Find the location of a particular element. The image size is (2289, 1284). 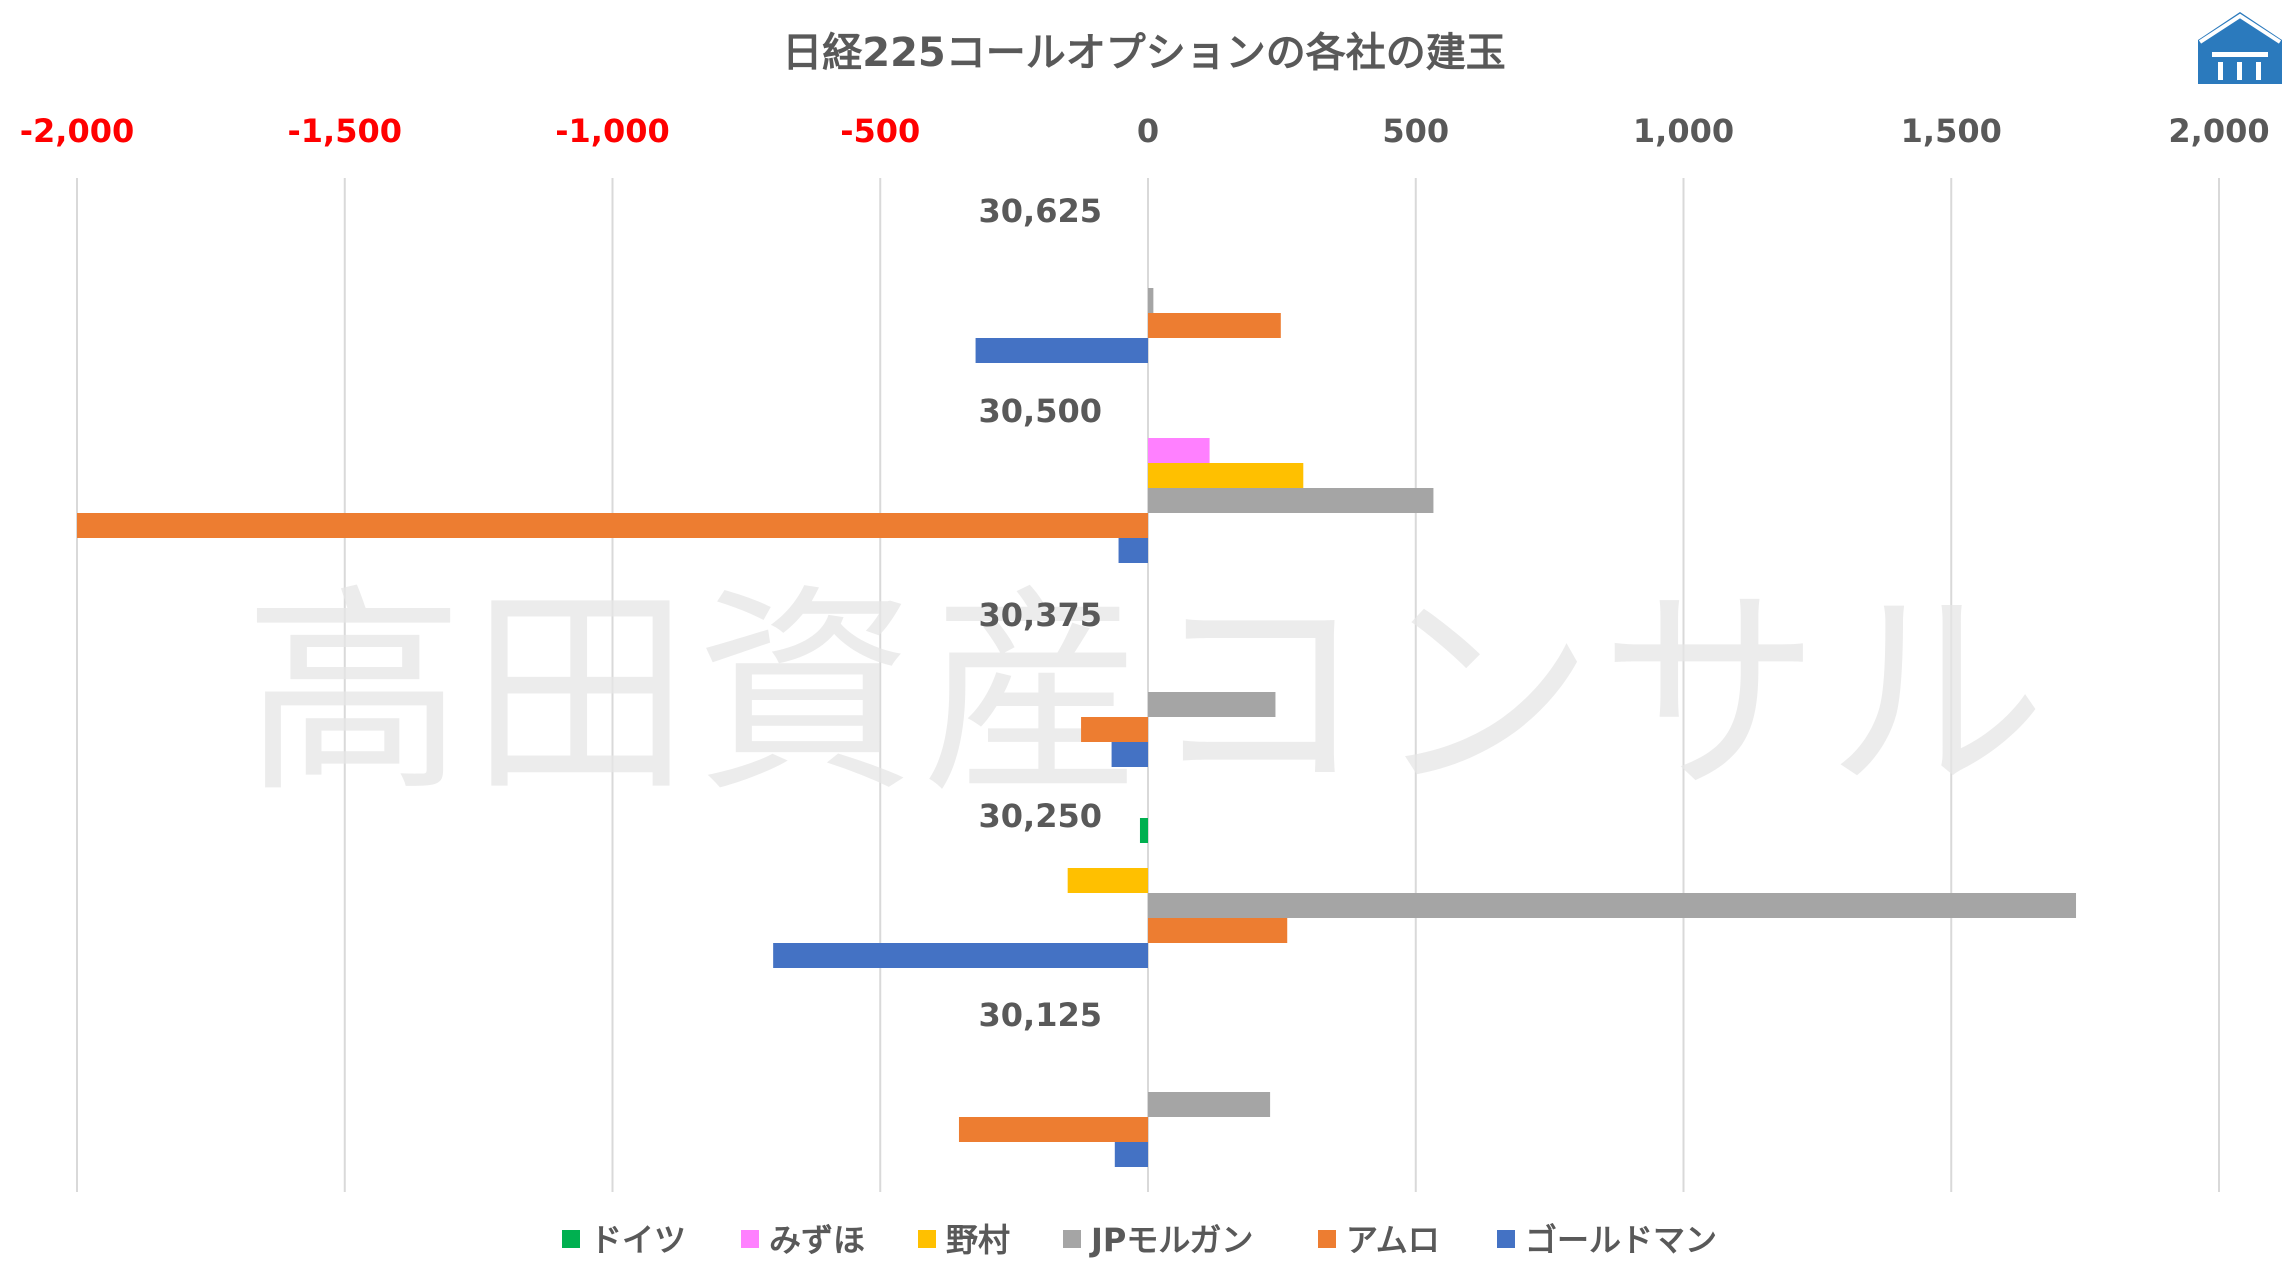

x-tick-label: 1,500 is located at coordinates (1951, 131).